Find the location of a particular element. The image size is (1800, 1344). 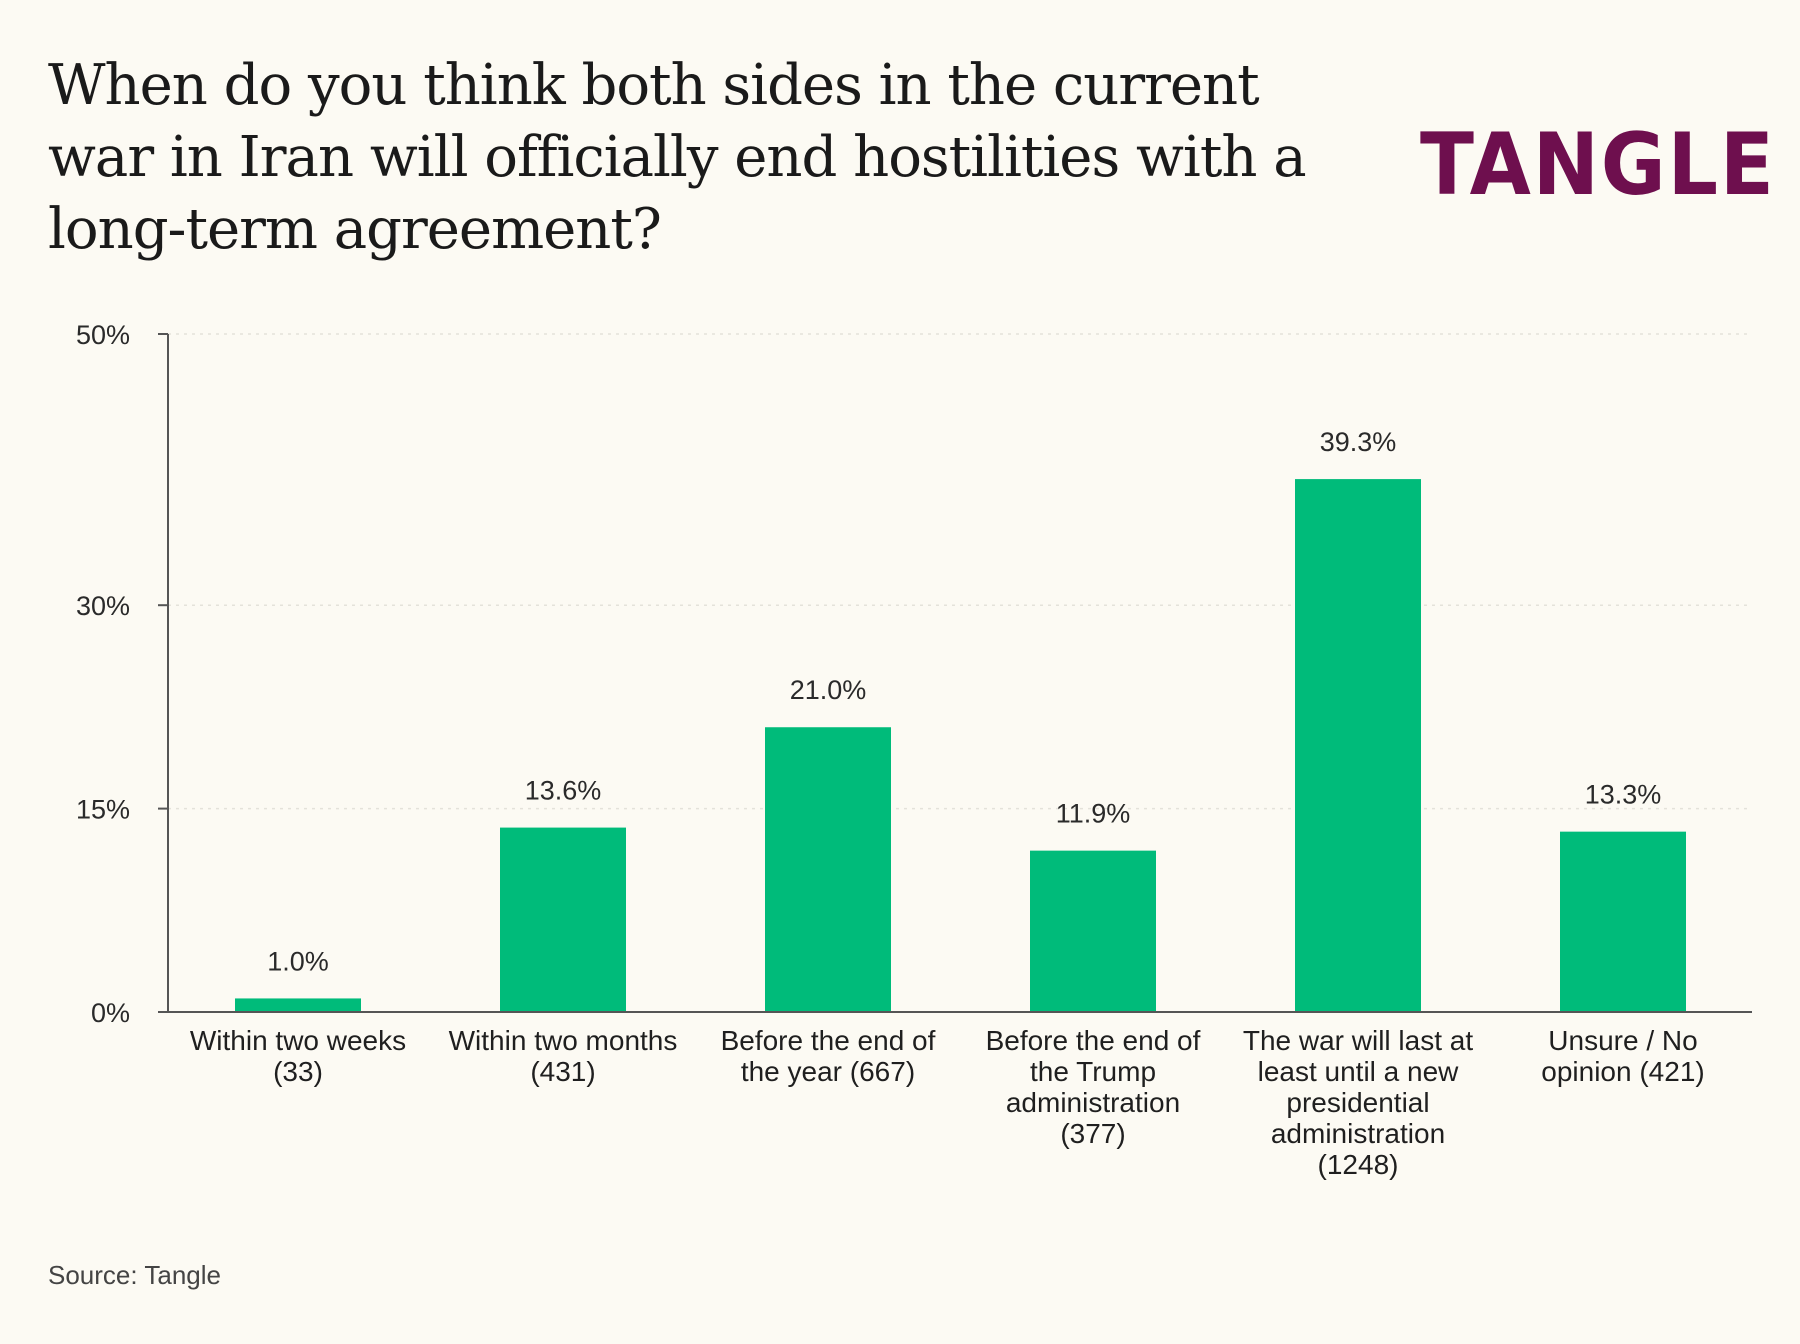

x-category-label: Within two weeks (33) is located at coordinates (298, 1056).